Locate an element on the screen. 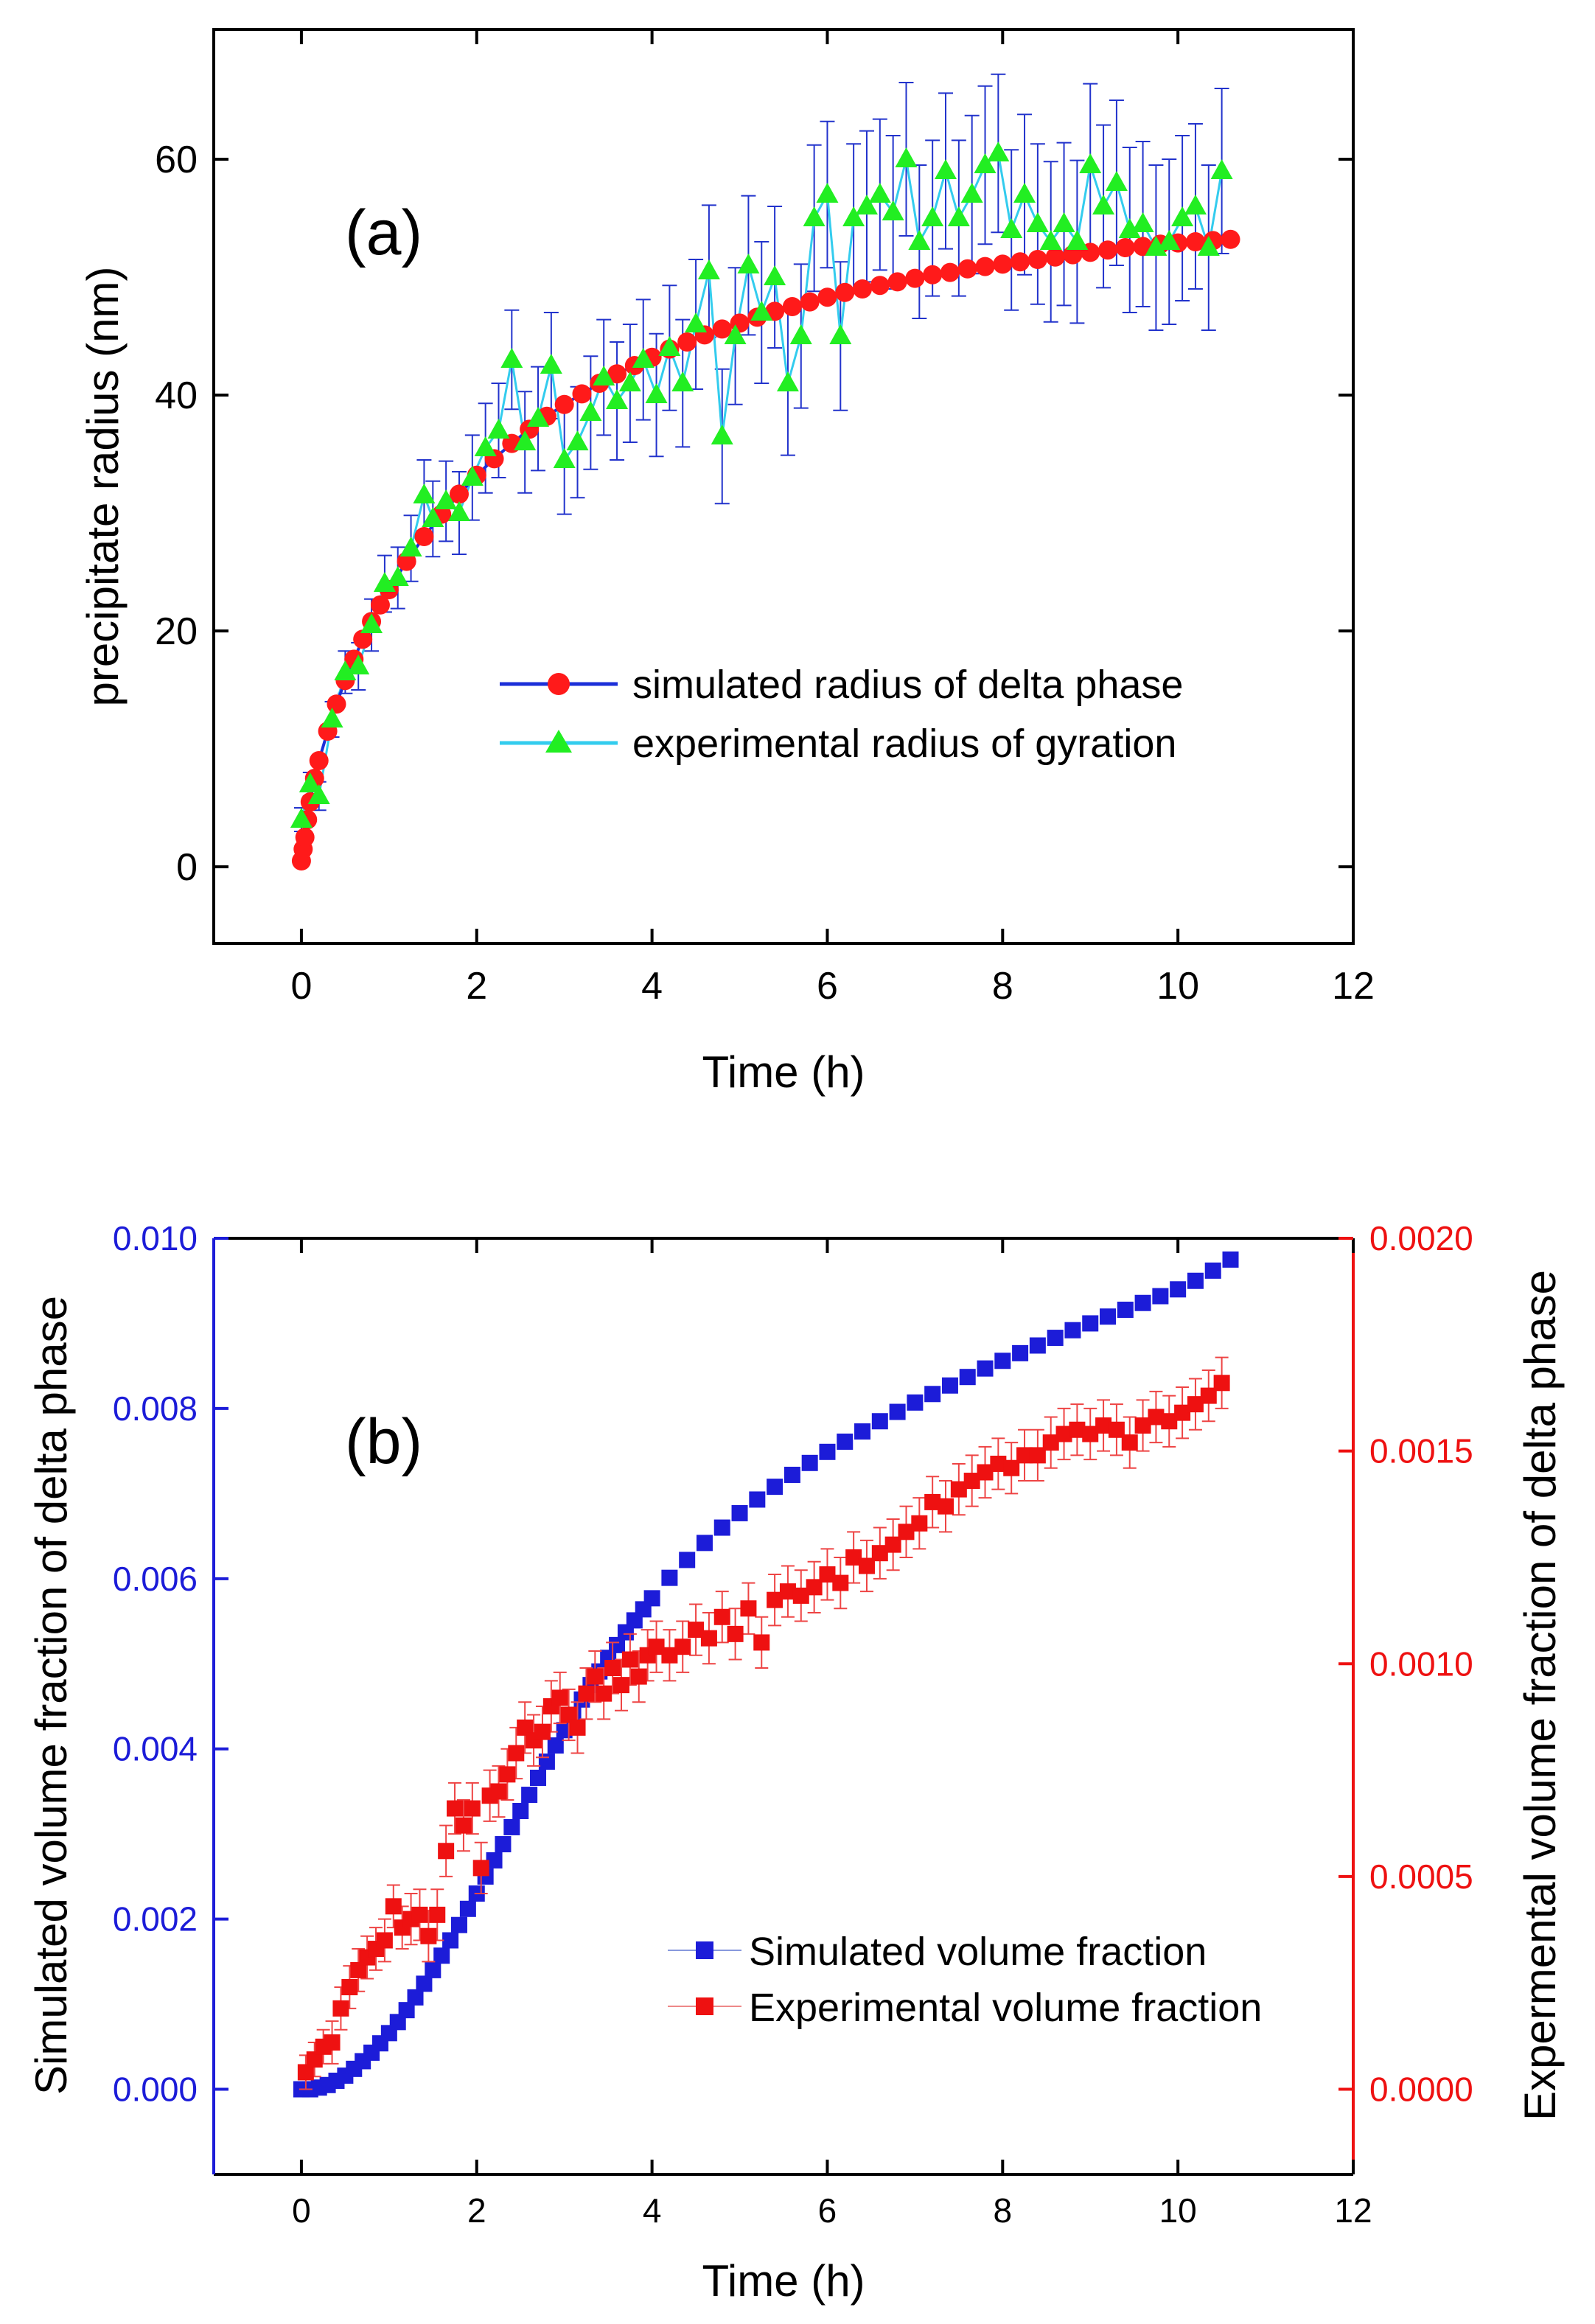  panel-b-right-tick-label: 0.0015 is located at coordinates (1421, 1451).